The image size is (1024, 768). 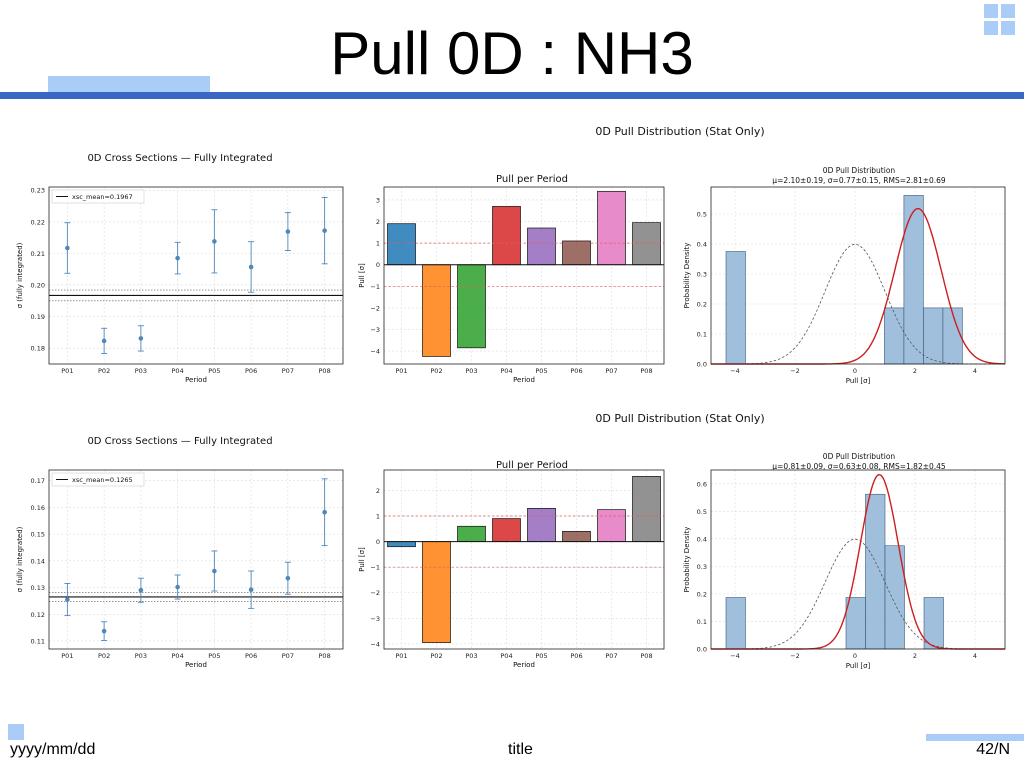 What do you see at coordinates (378, 542) in the screenshot?
I see `y-tick-label: 0` at bounding box center [378, 542].